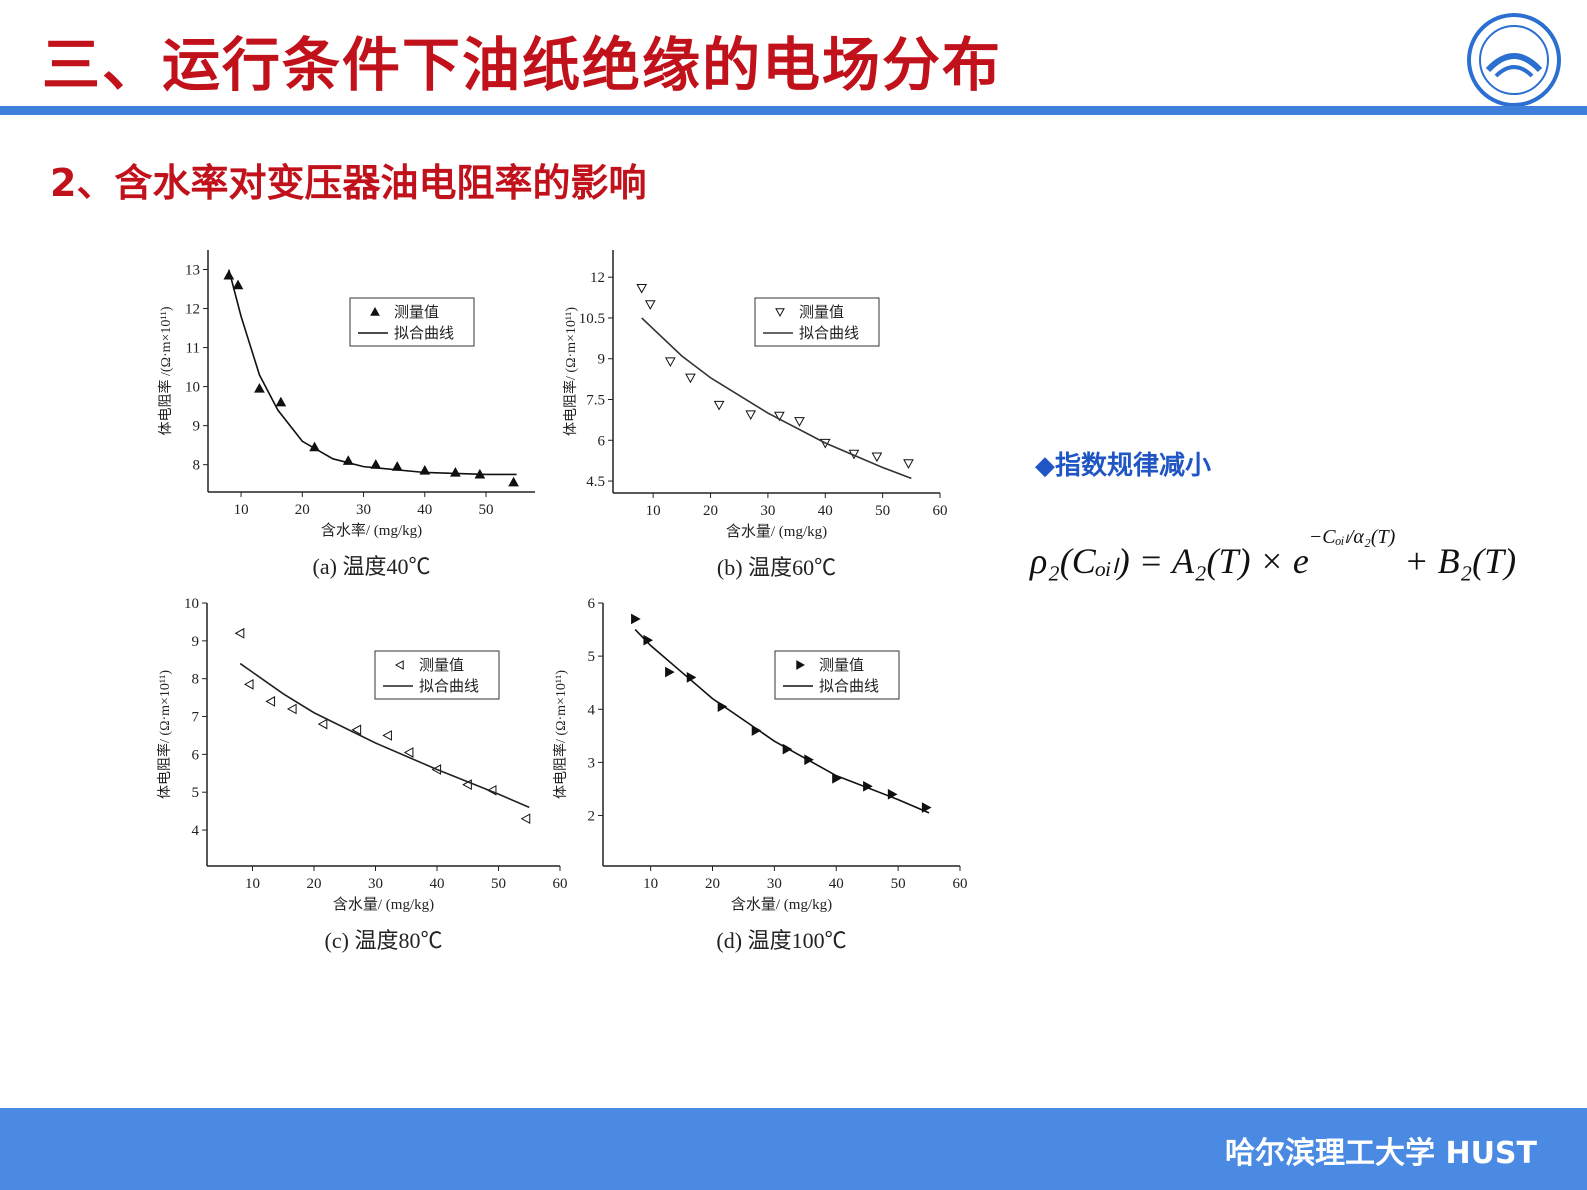 Image resolution: width=1587 pixels, height=1190 pixels. Describe the element at coordinates (192, 271) in the screenshot. I see `y-tick-label: 13` at that location.